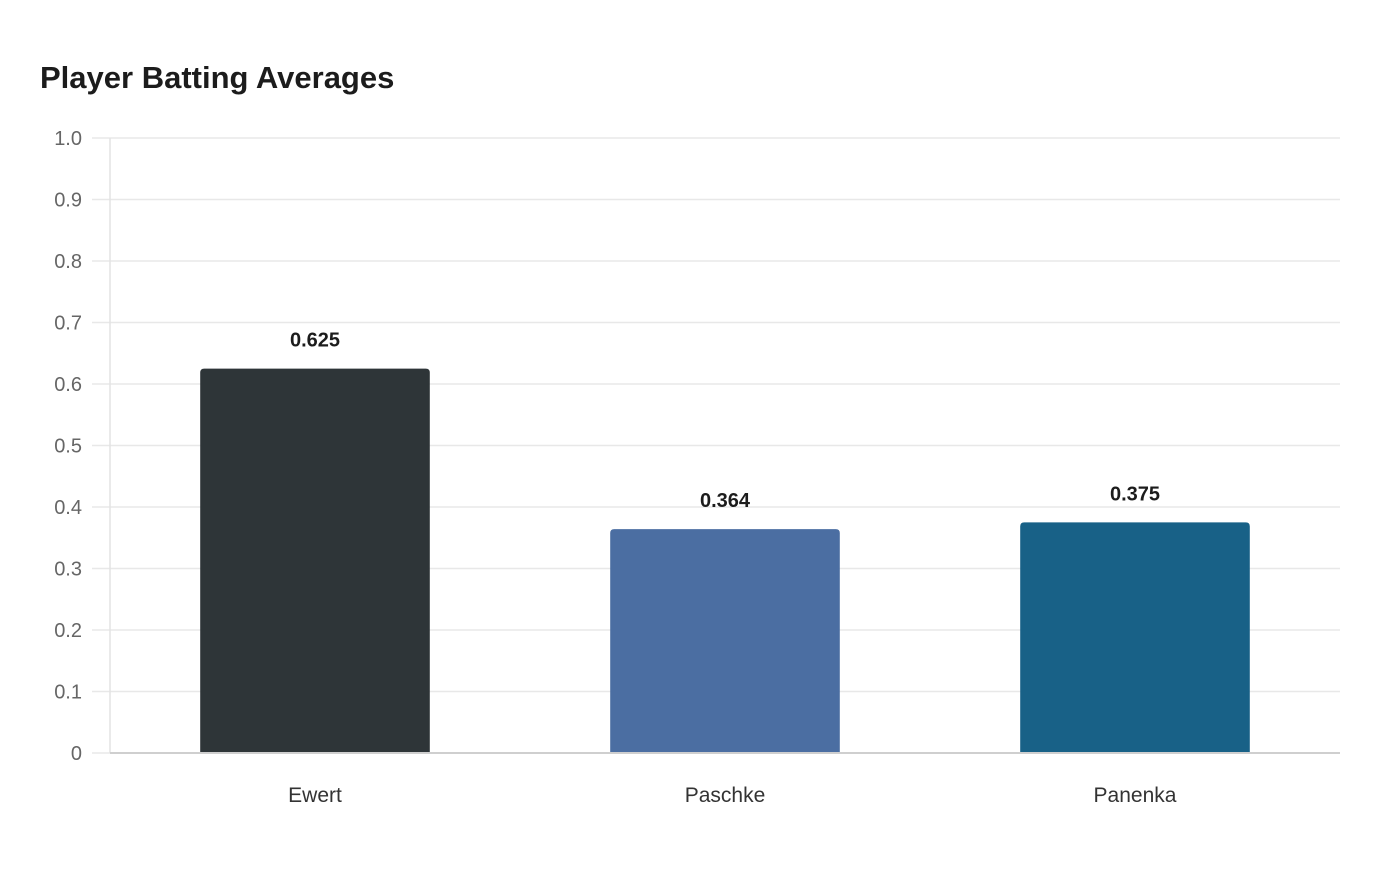 The image size is (1400, 880). I want to click on y-tick-label: 0.4, so click(68, 508).